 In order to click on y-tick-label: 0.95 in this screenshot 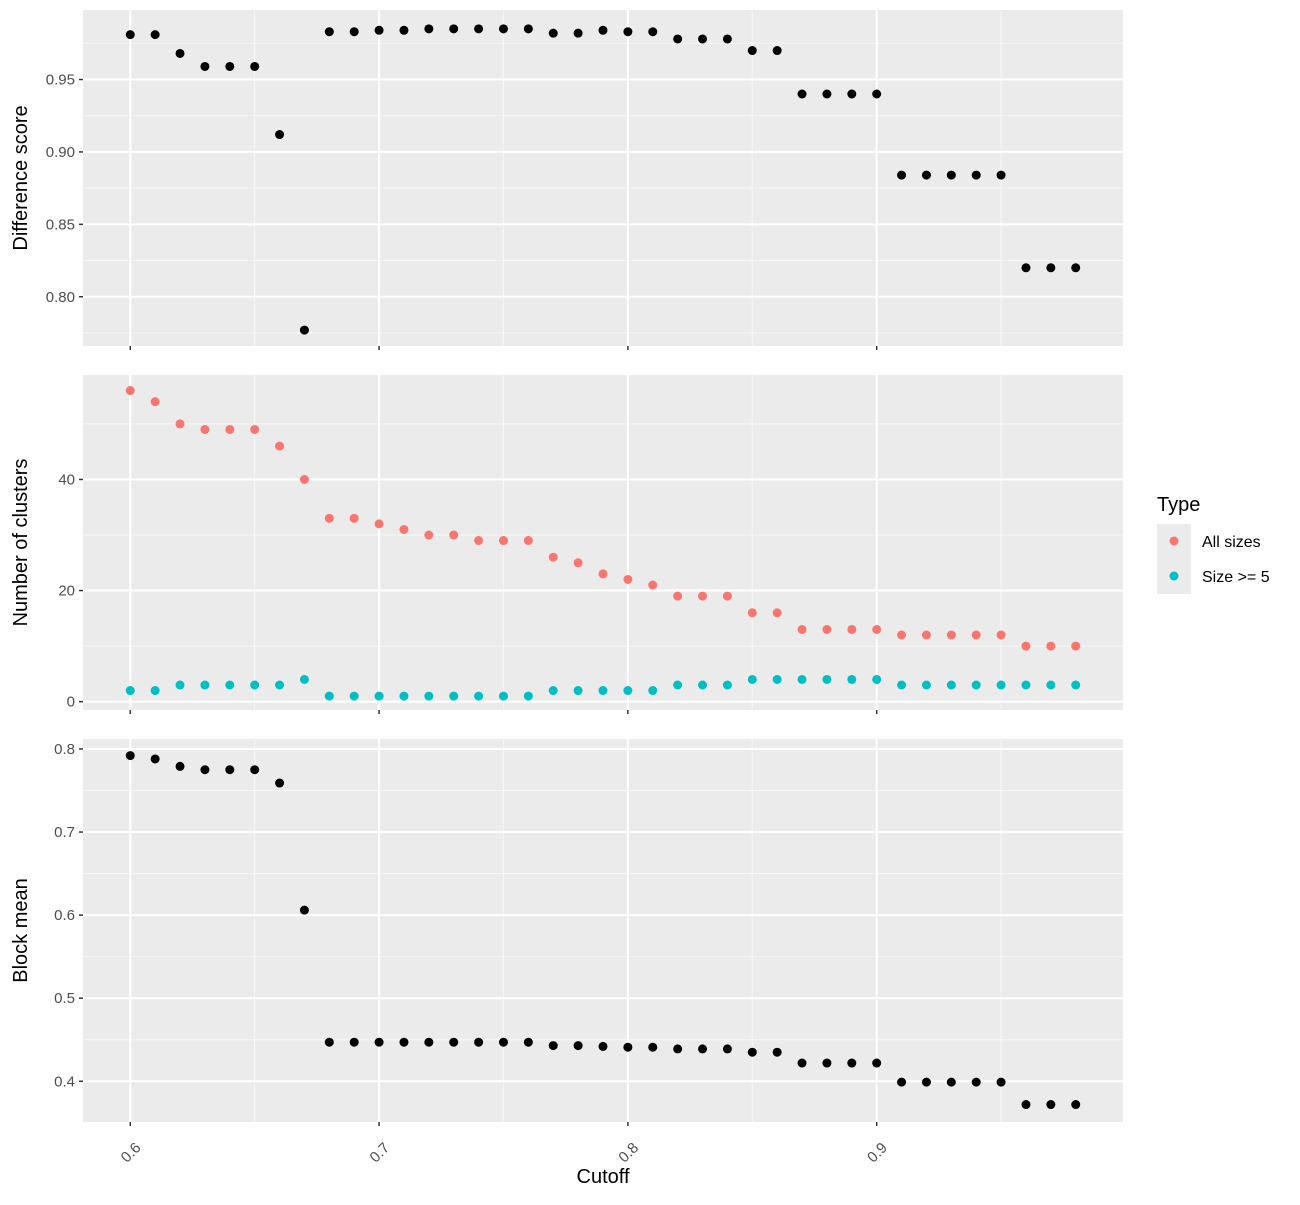, I will do `click(60, 80)`.